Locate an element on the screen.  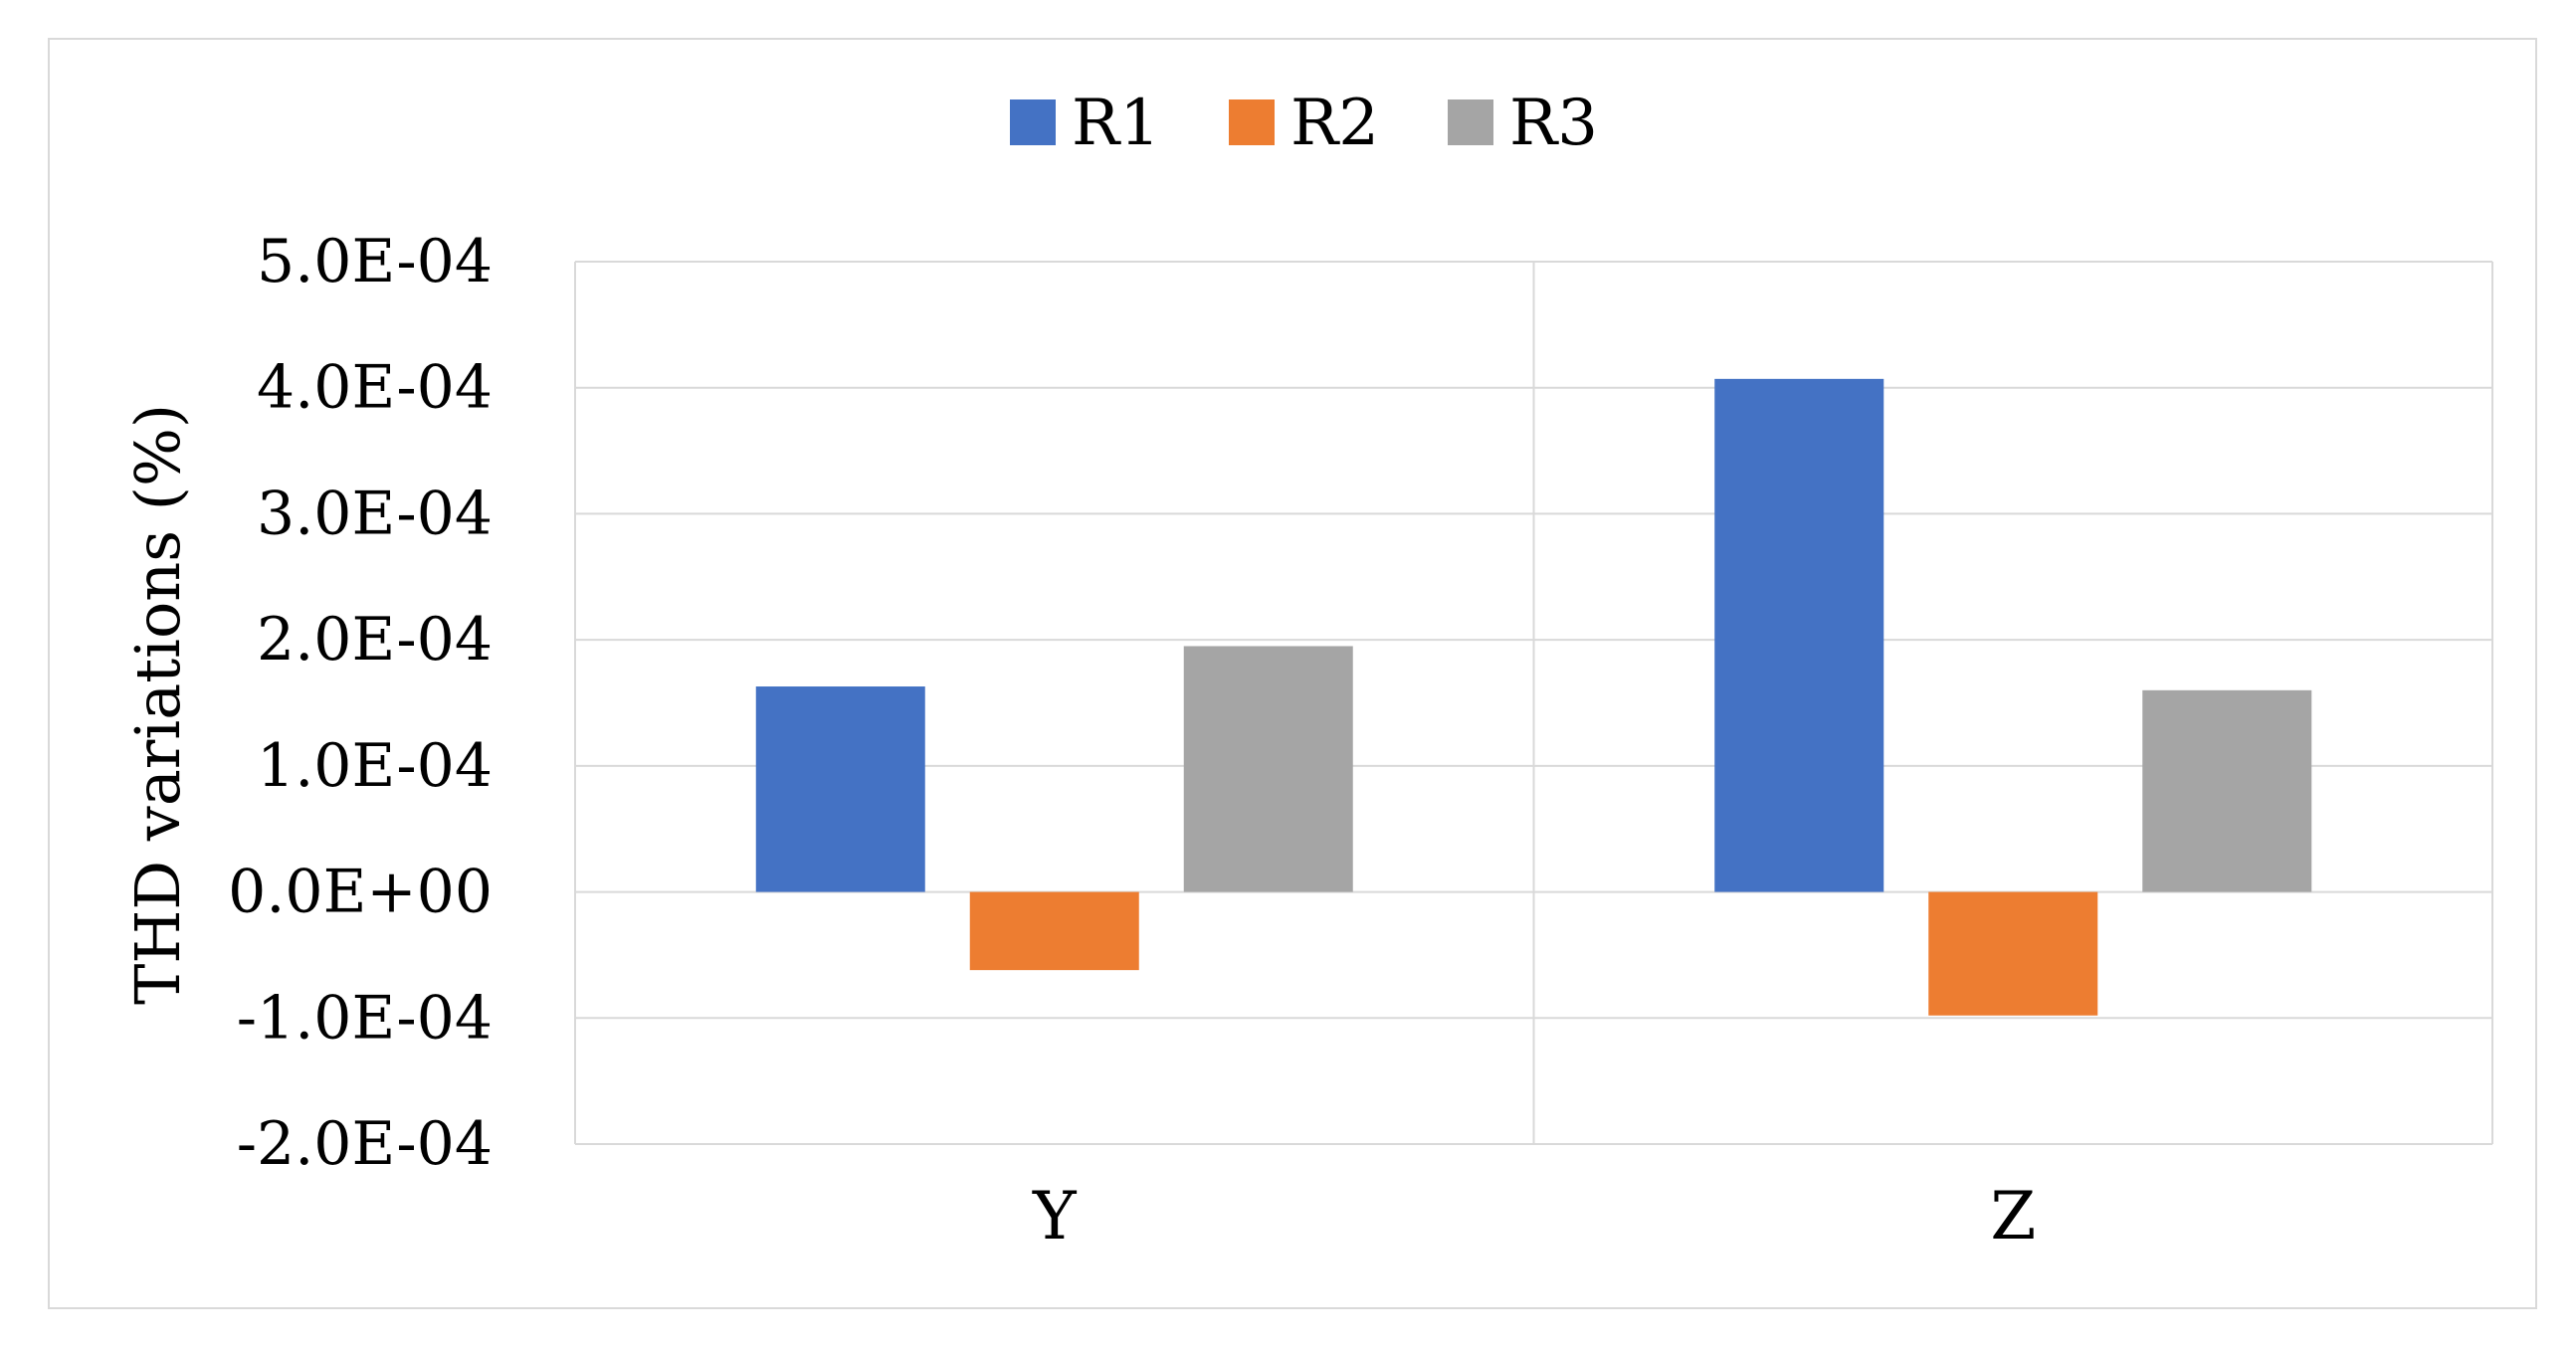
legend-label: R2 is located at coordinates (1334, 123).